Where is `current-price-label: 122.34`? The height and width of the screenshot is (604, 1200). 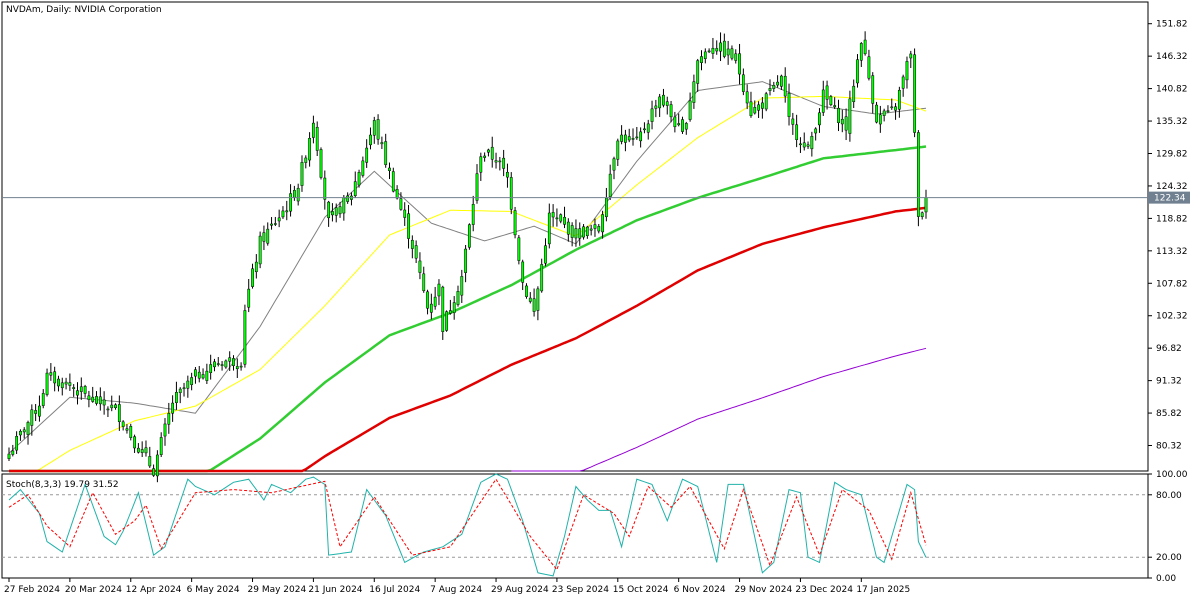 current-price-label: 122.34 is located at coordinates (1170, 199).